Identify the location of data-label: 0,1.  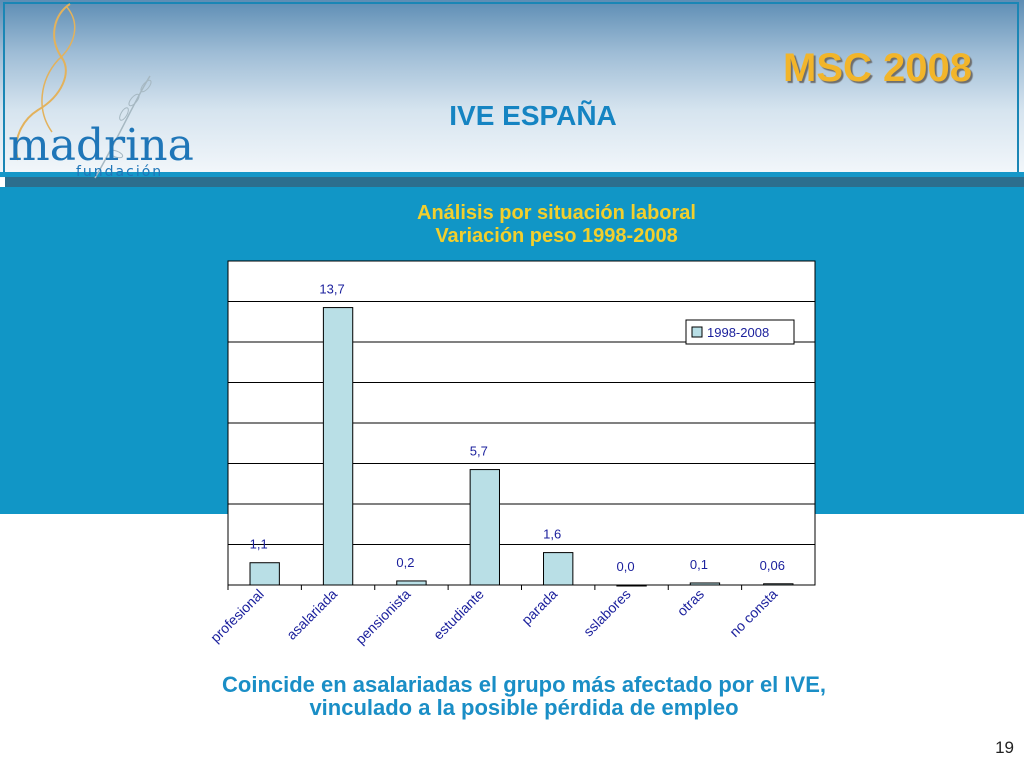
(699, 564).